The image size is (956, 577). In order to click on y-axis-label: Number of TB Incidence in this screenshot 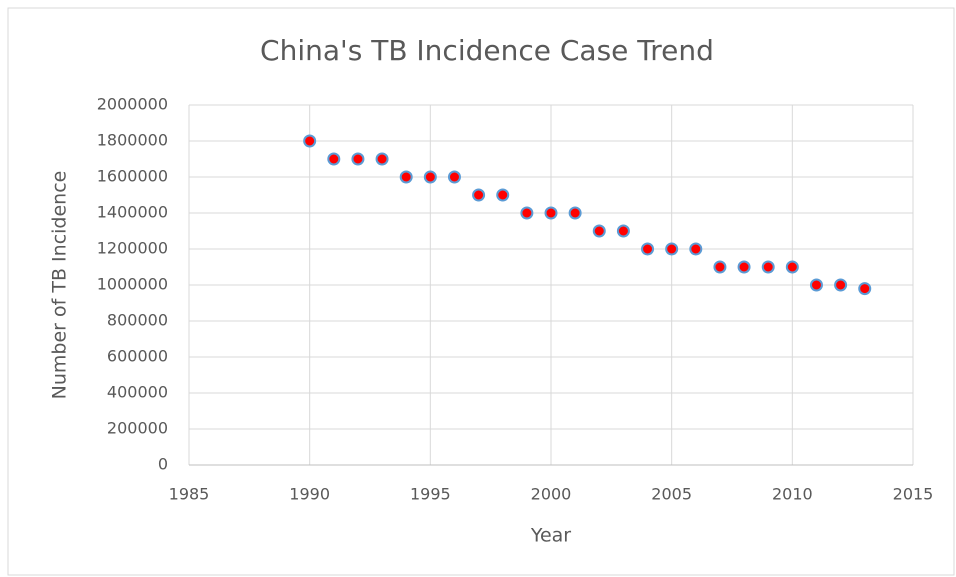, I will do `click(60, 285)`.